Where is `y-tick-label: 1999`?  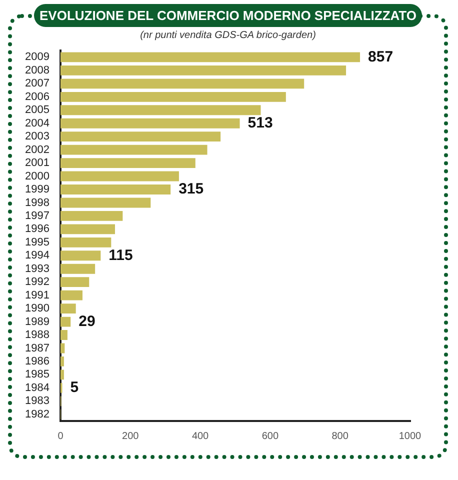 y-tick-label: 1999 is located at coordinates (37, 190).